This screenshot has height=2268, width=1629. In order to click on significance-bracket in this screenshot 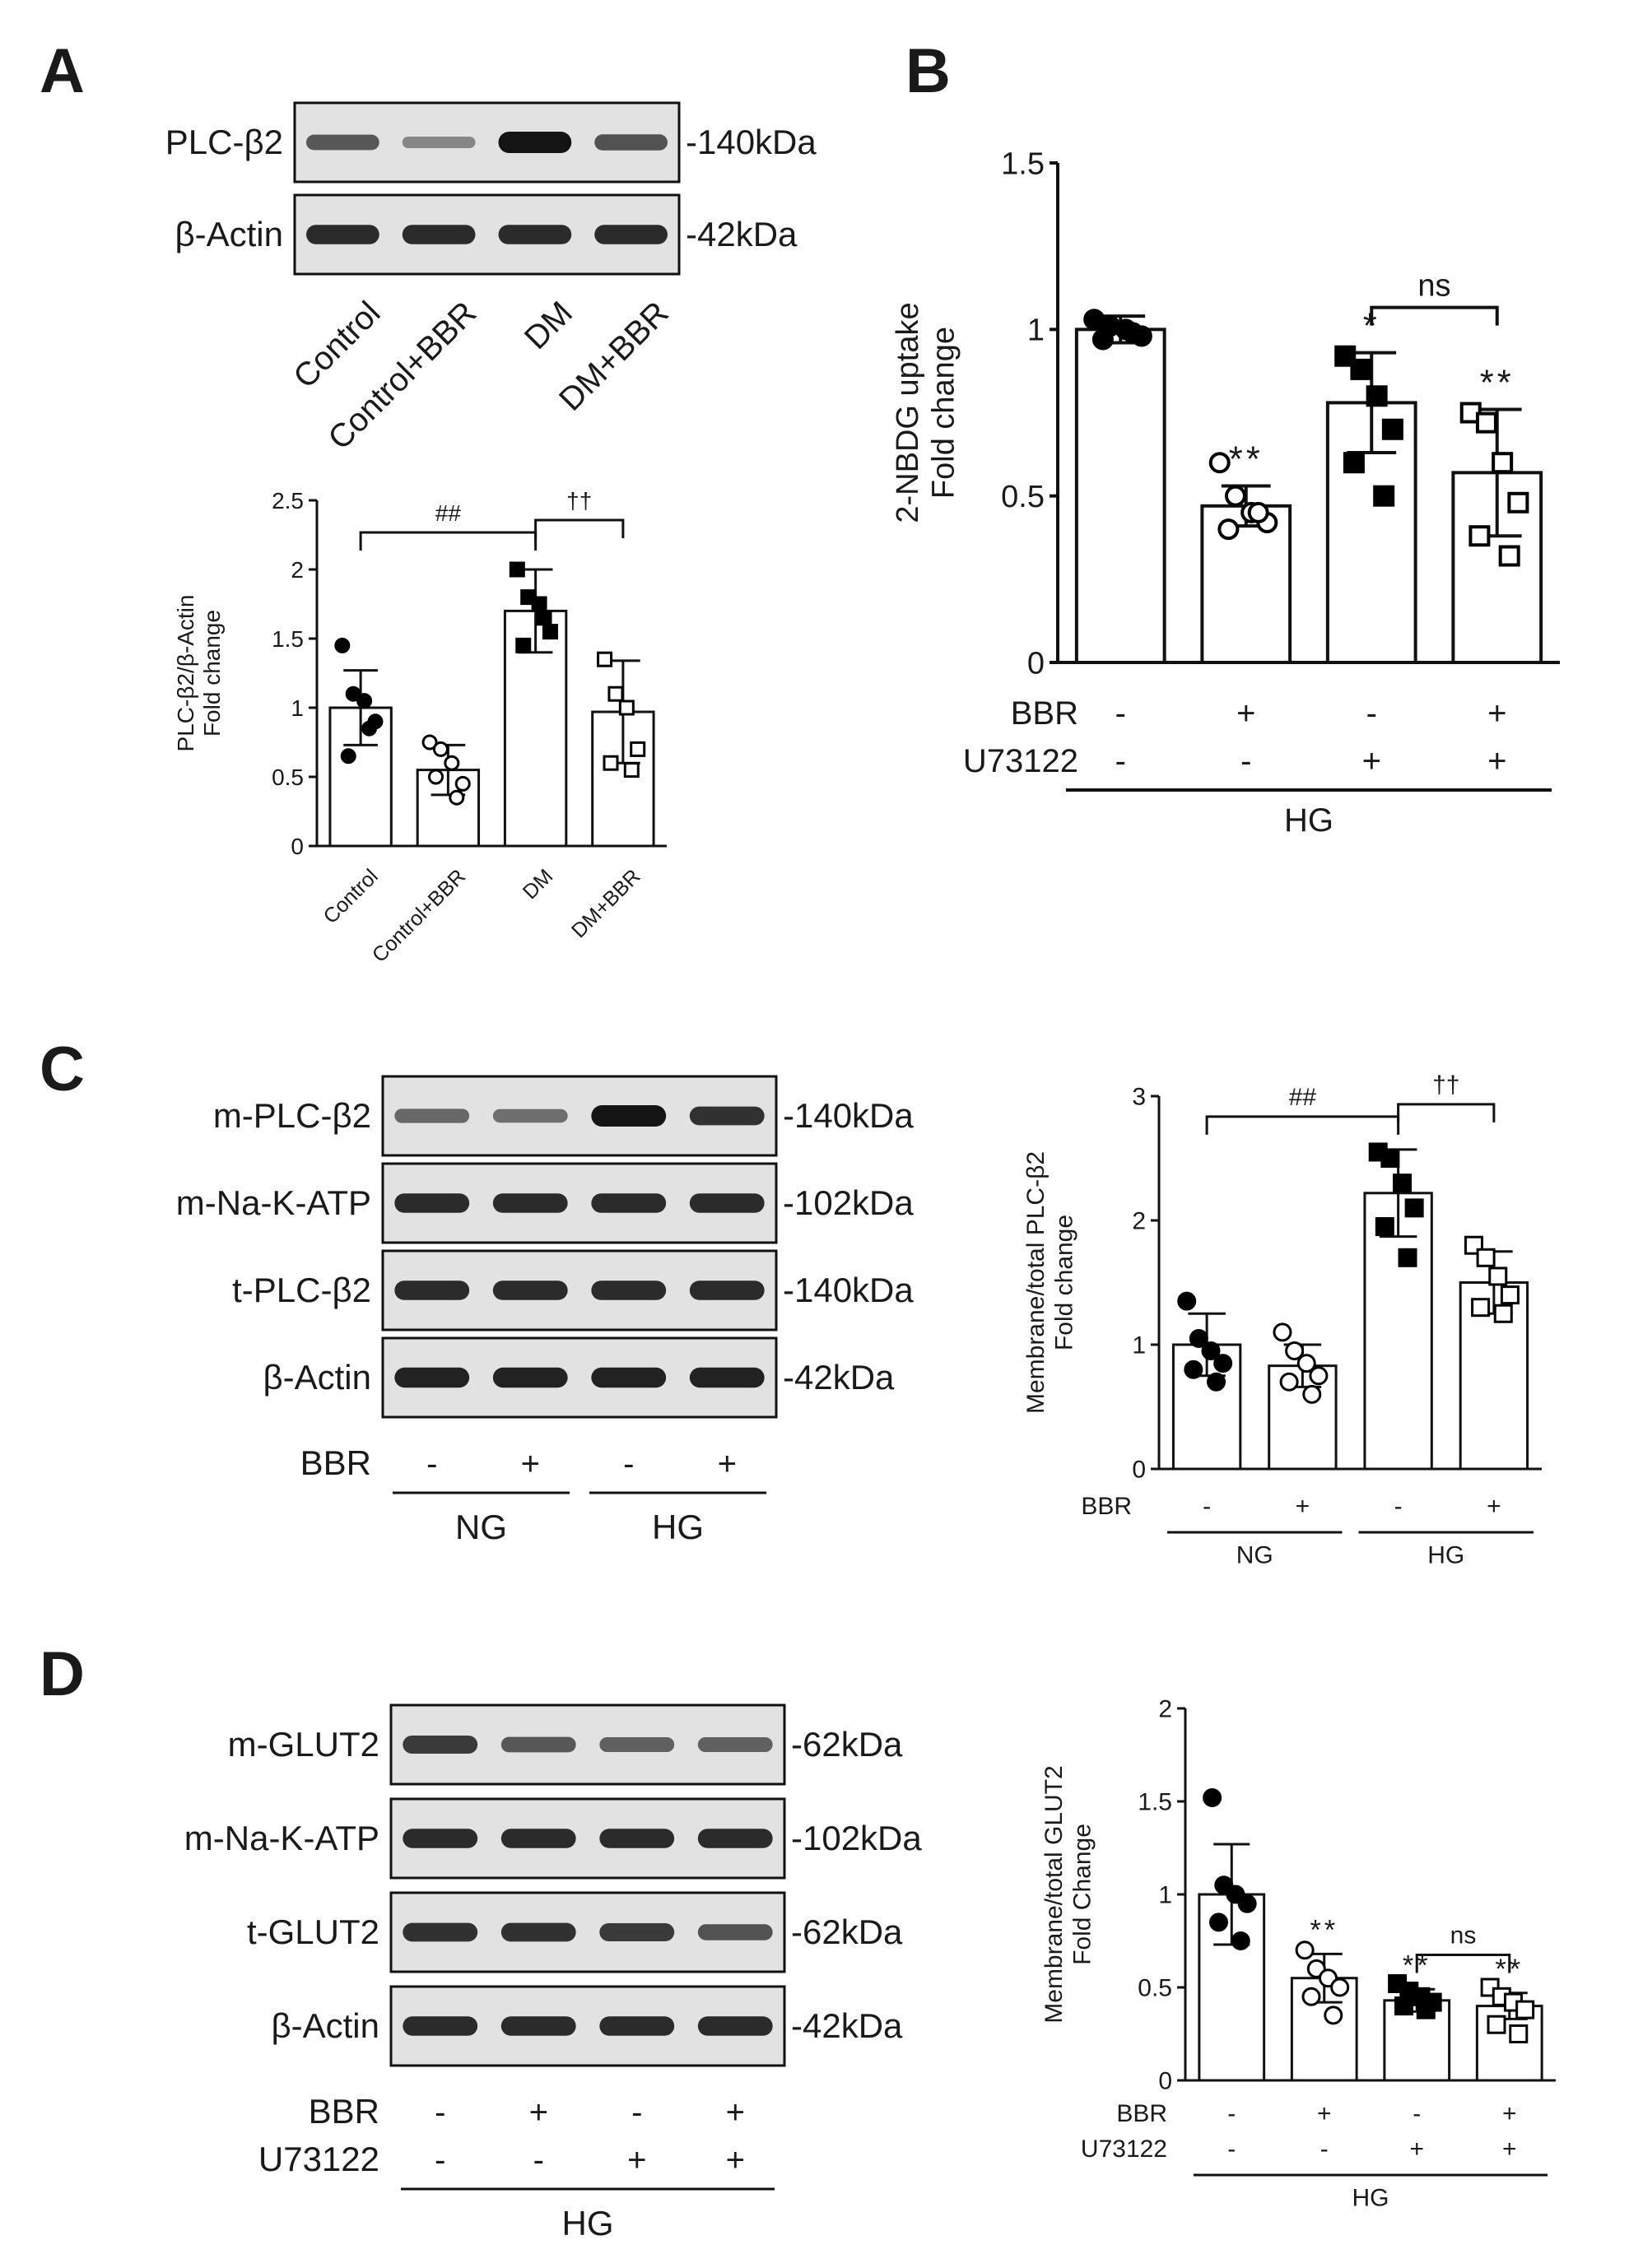, I will do `click(579, 528)`.